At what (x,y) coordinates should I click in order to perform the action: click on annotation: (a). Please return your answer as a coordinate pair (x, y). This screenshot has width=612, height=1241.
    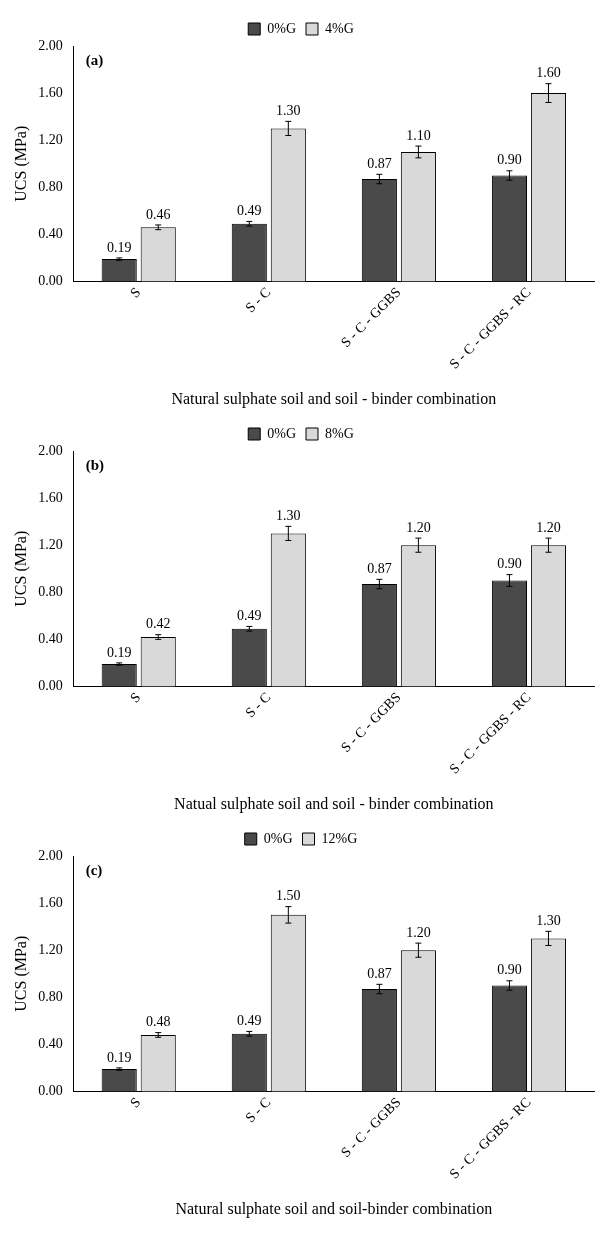
    Looking at the image, I should click on (94, 61).